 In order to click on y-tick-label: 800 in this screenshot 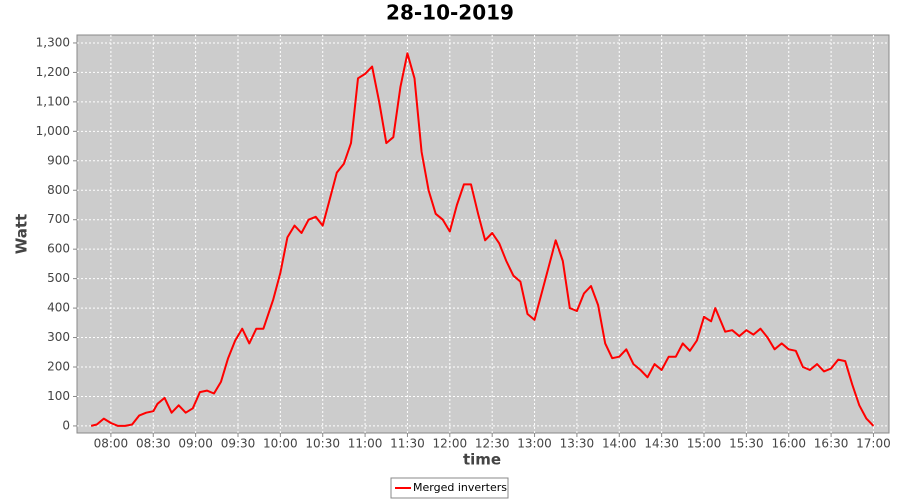, I will do `click(58, 190)`.